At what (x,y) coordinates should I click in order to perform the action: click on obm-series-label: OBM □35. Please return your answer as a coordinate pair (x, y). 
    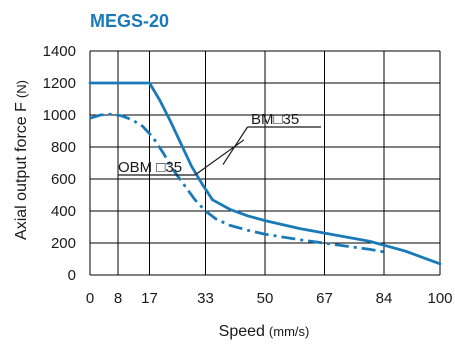
    Looking at the image, I should click on (150, 167).